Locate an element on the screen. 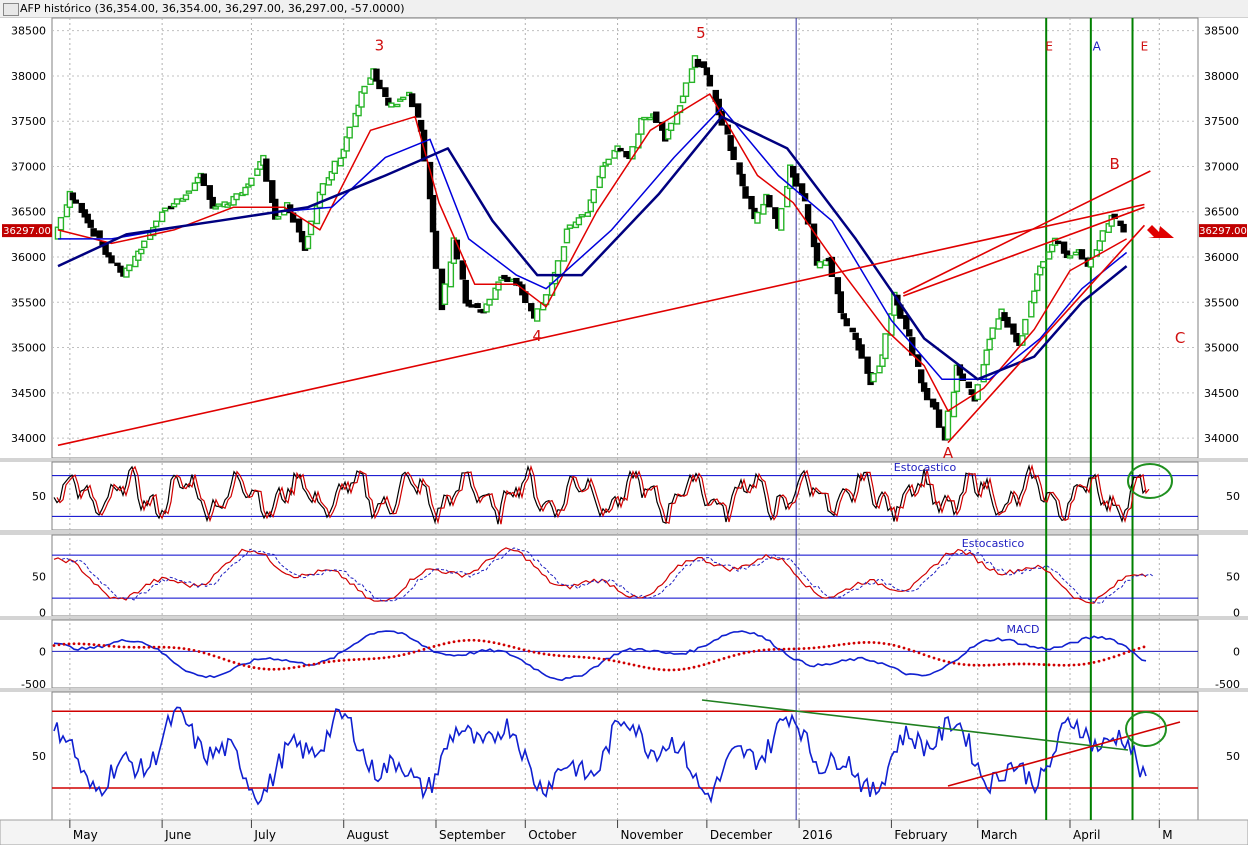 The image size is (1248, 845). price-tick-left: 35000 is located at coordinates (28, 348).